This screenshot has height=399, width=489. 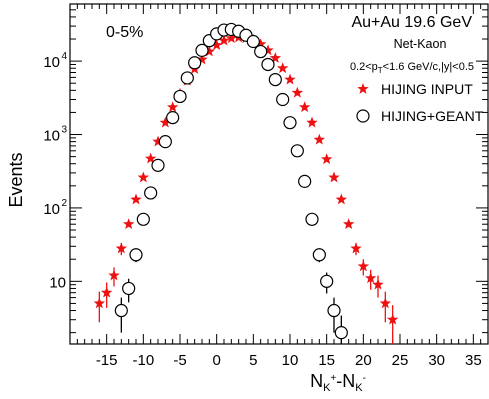 I want to click on x-tick-label: 25, so click(x=400, y=360).